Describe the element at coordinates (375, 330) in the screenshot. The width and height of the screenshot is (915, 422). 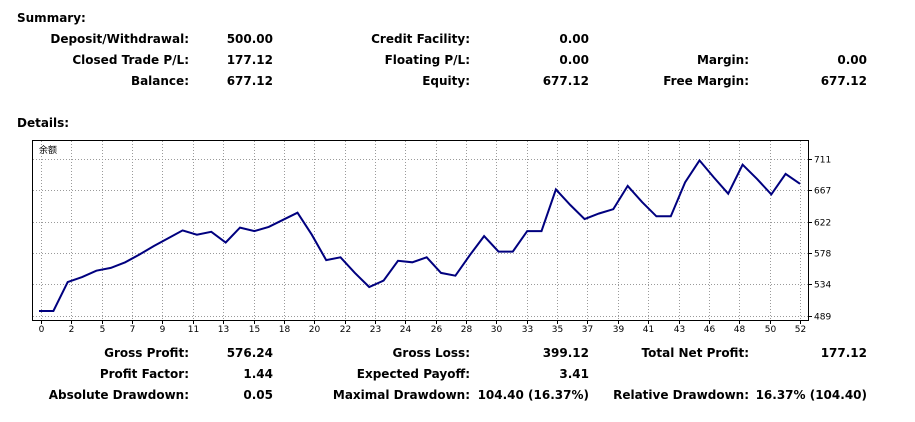
I see `x-tick-label: 23` at that location.